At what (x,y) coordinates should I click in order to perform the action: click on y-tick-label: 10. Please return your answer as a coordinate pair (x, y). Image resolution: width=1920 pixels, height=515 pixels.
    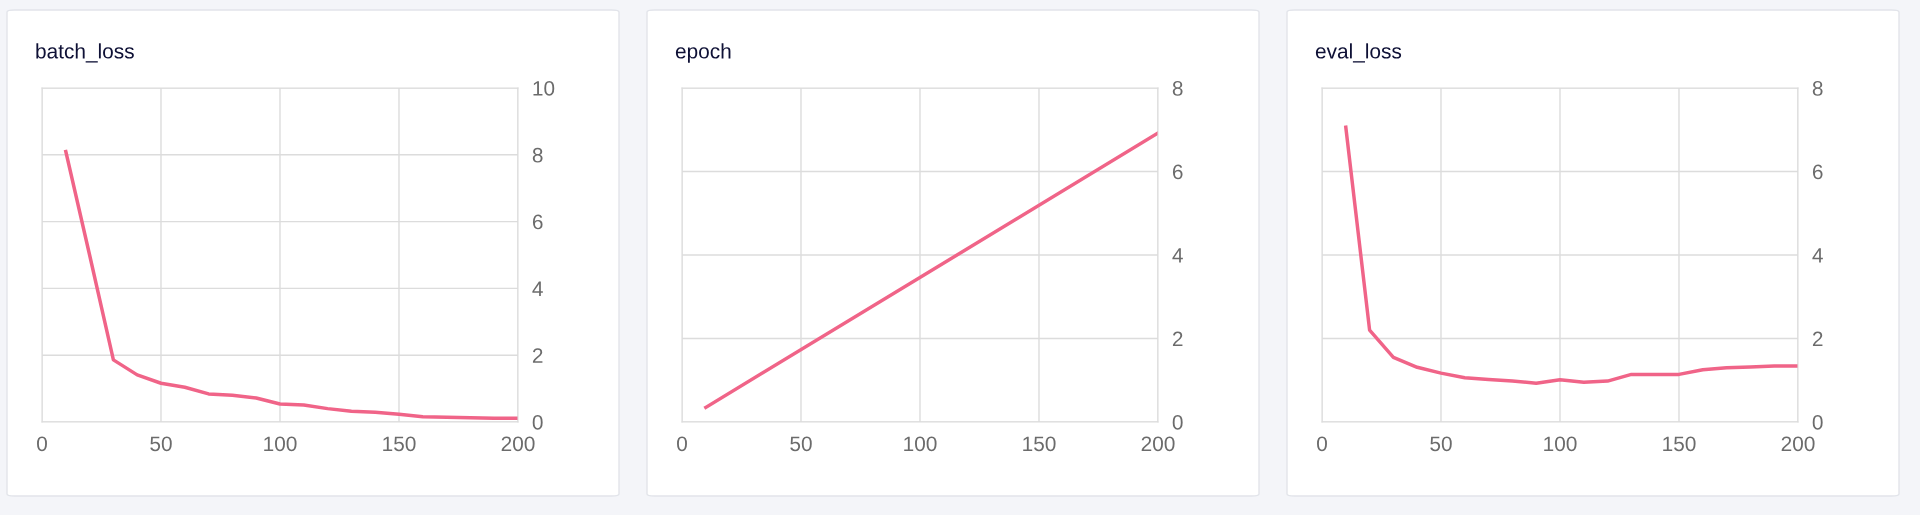
    Looking at the image, I should click on (544, 88).